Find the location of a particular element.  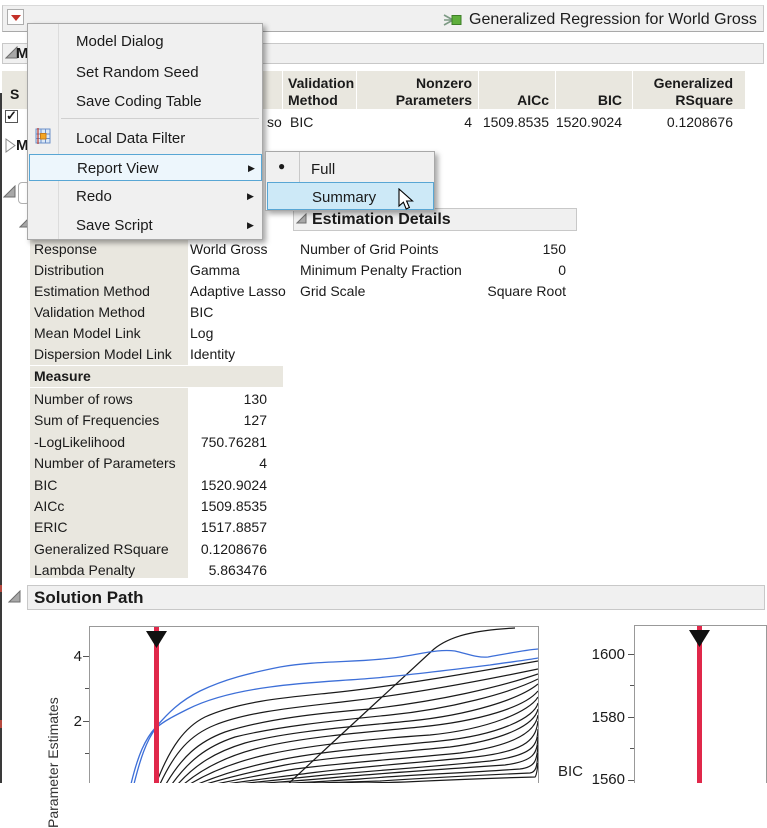

measure-row-value: 1520.9024 is located at coordinates (233, 485).